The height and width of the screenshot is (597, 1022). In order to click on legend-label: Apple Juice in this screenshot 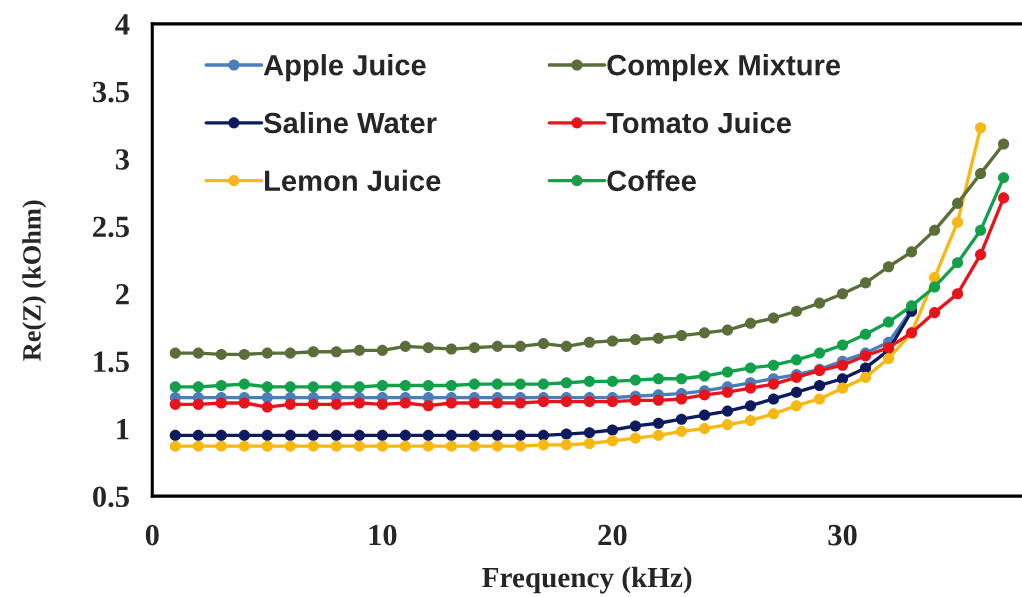, I will do `click(344, 68)`.